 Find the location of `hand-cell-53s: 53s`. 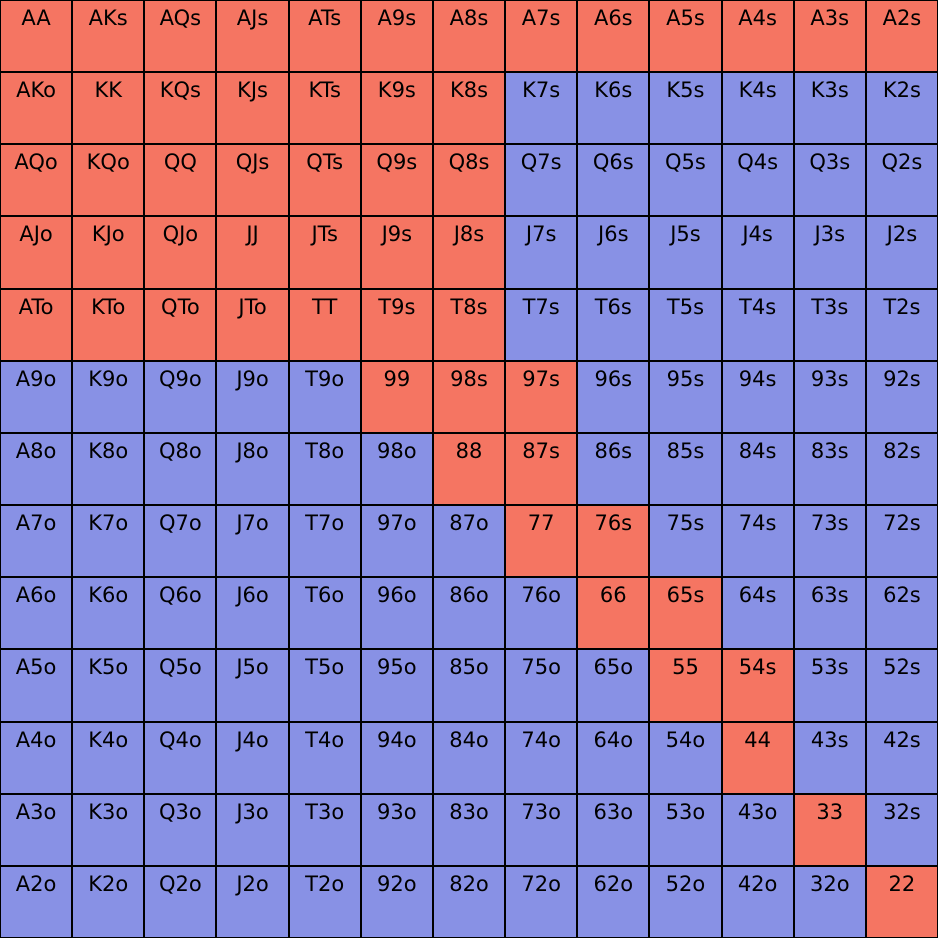

hand-cell-53s: 53s is located at coordinates (829, 685).